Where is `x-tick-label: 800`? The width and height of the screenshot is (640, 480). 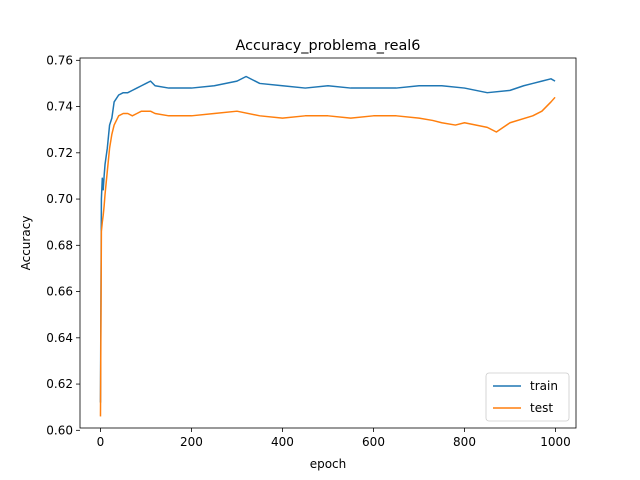
x-tick-label: 800 is located at coordinates (464, 442).